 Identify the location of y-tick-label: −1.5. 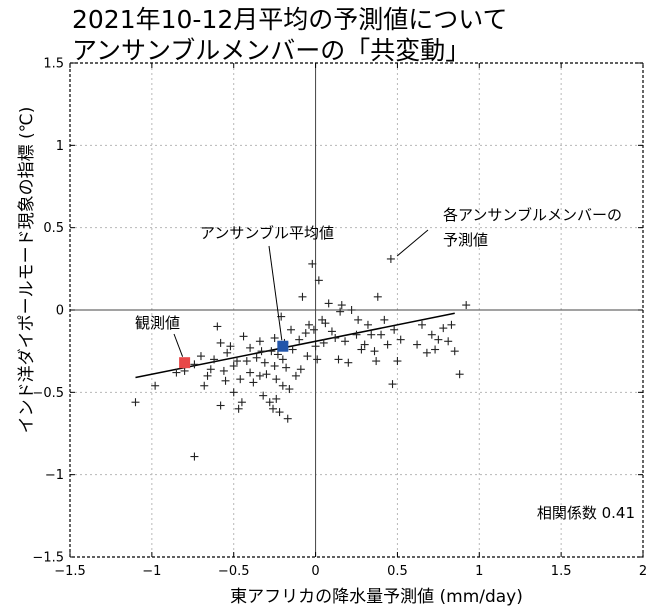
(48, 558).